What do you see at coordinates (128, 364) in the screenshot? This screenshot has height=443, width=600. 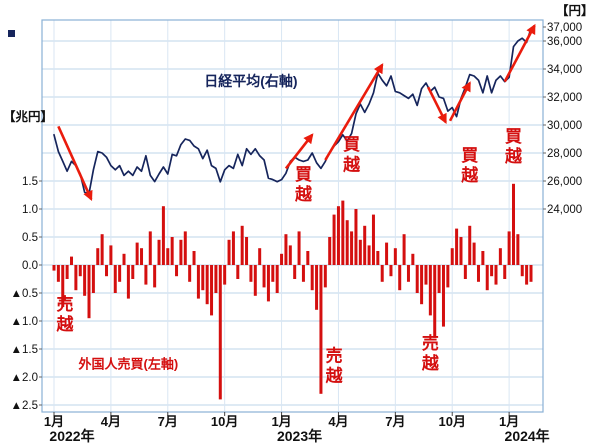 I see `series-label: 外国人売買(左軸)` at bounding box center [128, 364].